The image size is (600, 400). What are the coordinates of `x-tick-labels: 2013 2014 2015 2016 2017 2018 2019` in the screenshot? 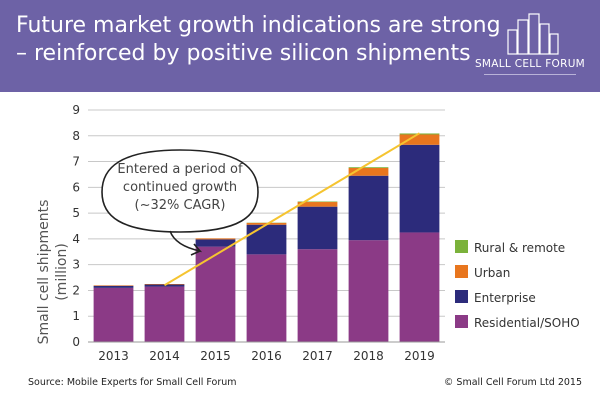 It's located at (266, 356).